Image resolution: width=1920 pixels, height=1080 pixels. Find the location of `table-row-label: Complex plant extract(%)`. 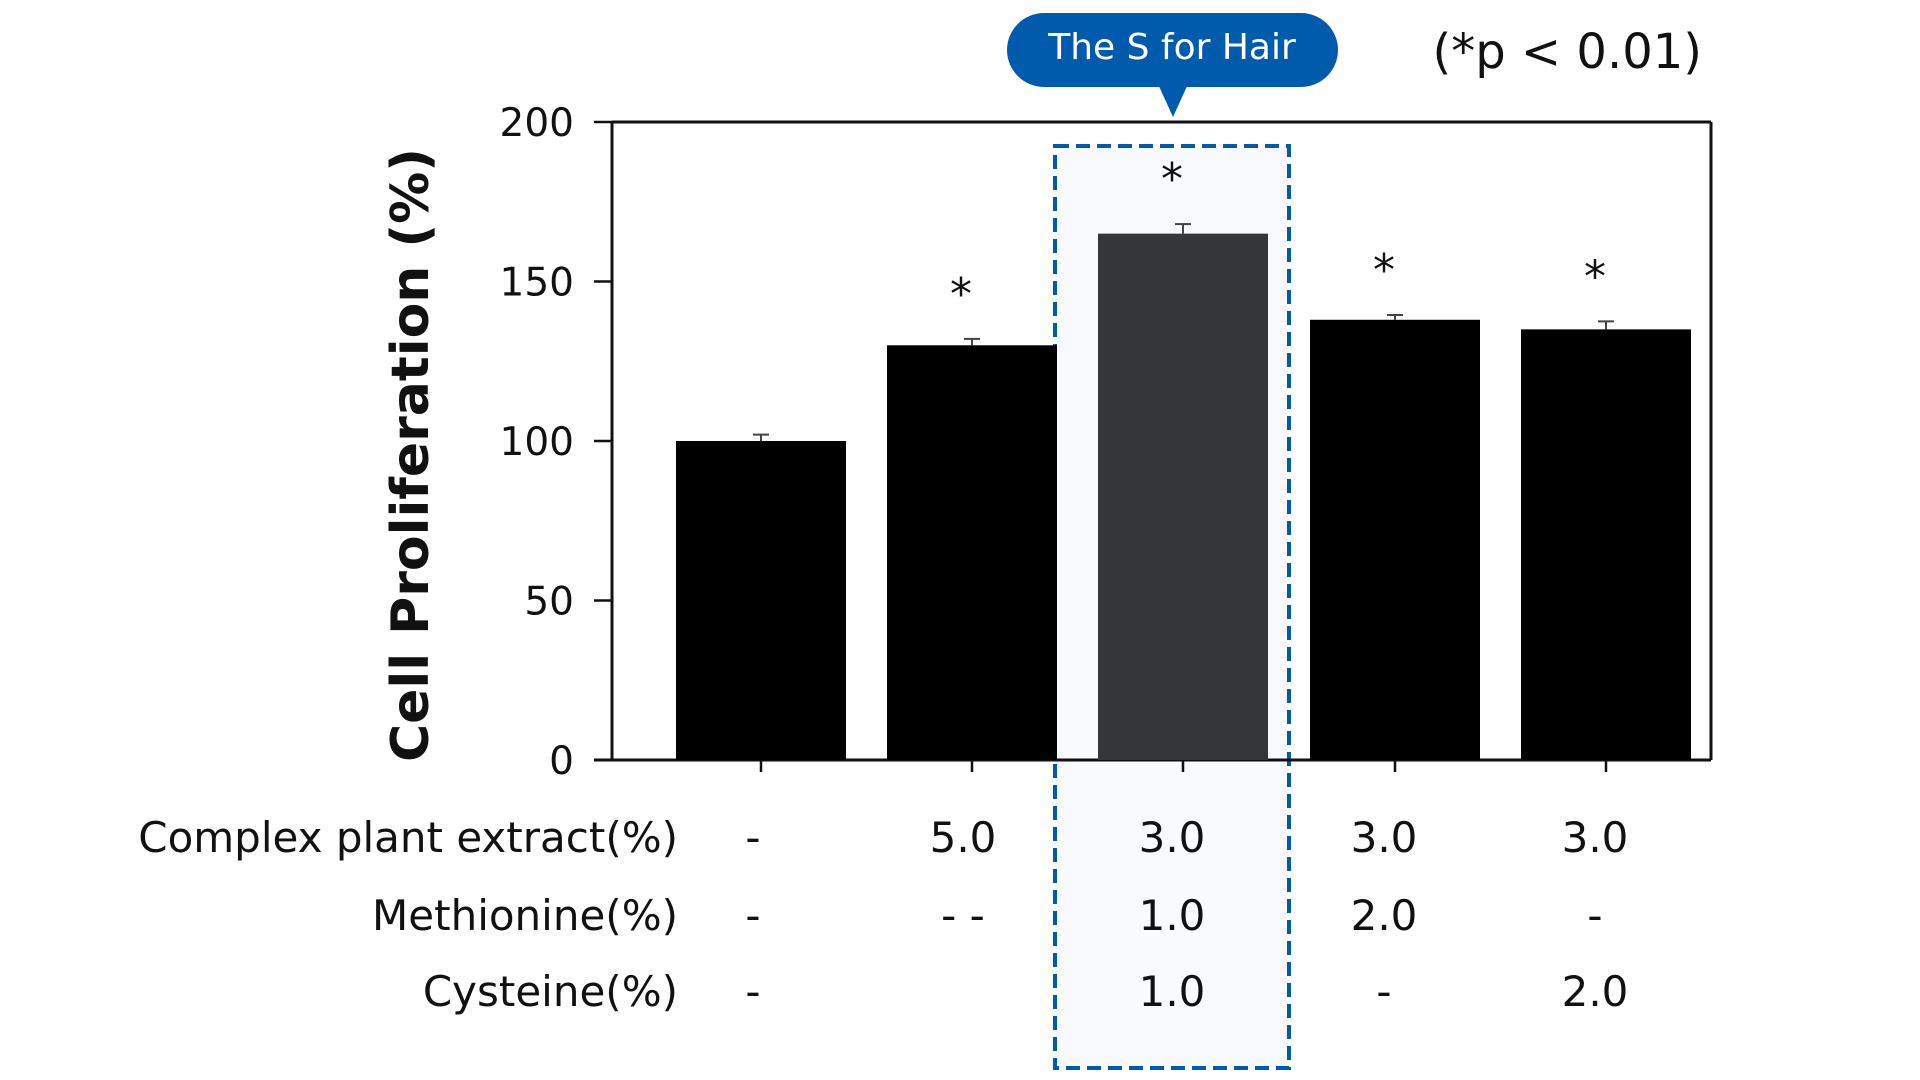

table-row-label: Complex plant extract(%) is located at coordinates (408, 837).